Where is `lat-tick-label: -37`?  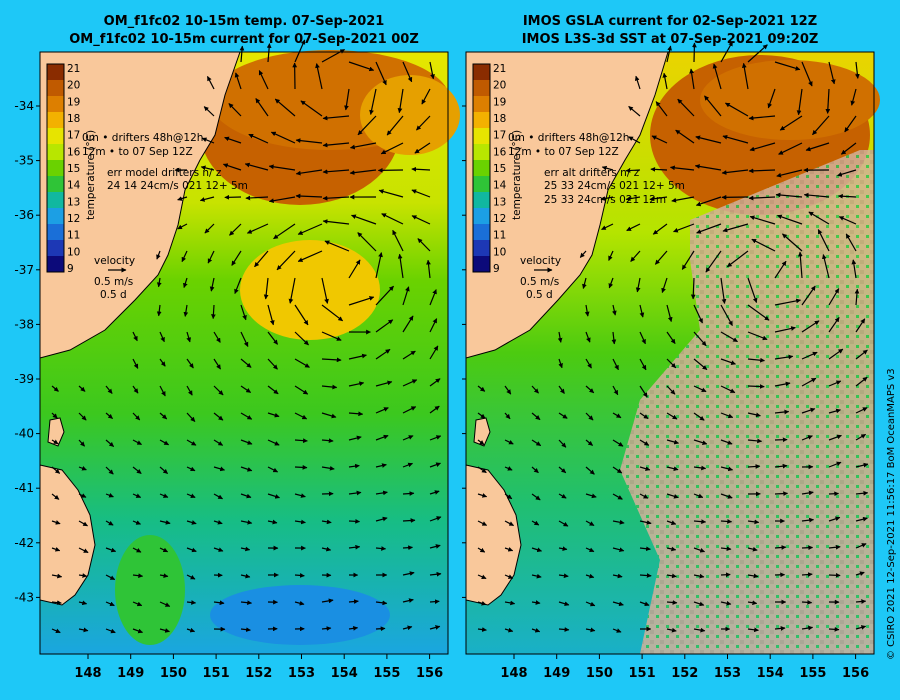 lat-tick-label: -37 is located at coordinates (24, 270).